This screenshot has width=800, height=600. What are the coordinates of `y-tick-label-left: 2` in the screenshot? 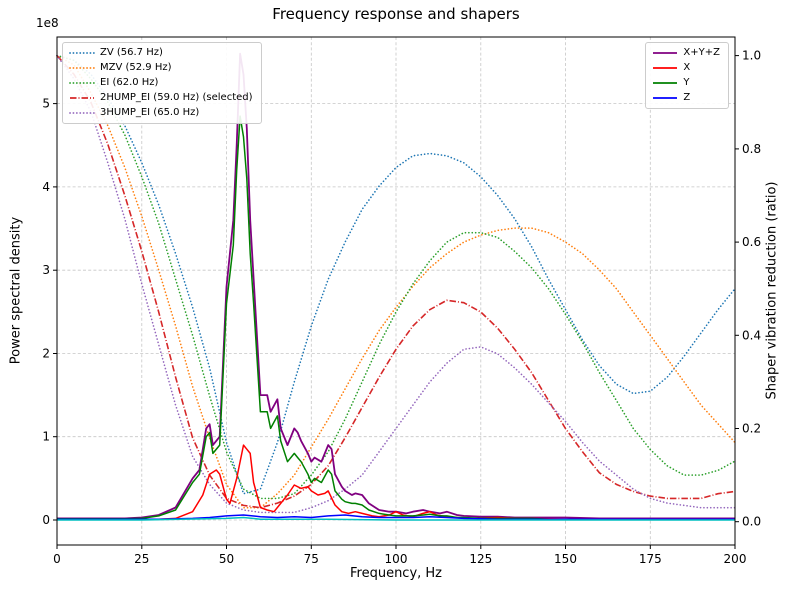 It's located at (46, 354).